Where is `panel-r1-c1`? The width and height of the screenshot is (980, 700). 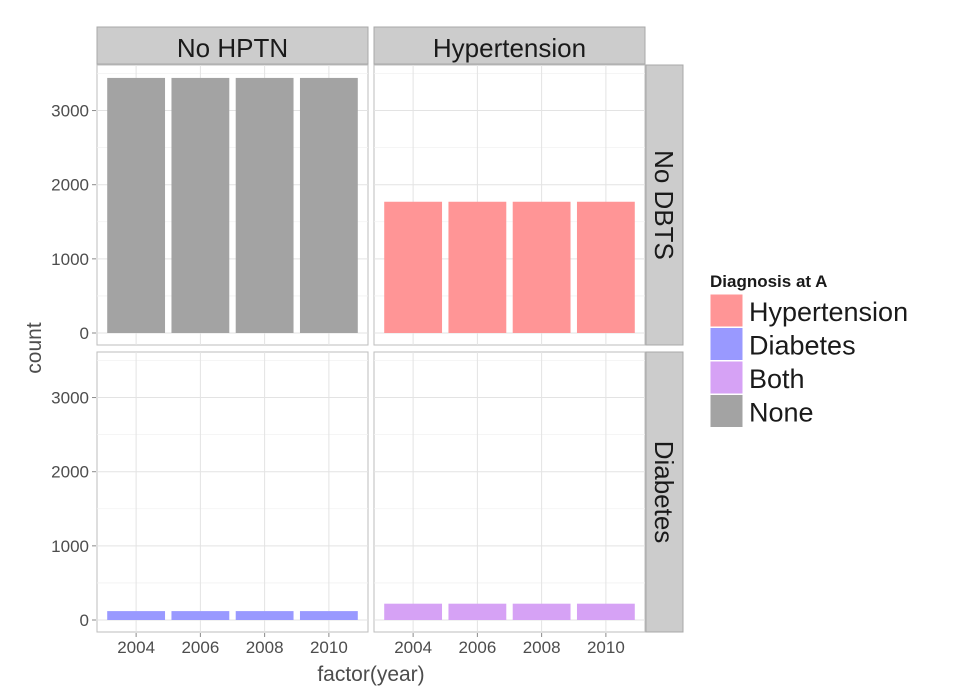
panel-r1-c1 is located at coordinates (509, 492).